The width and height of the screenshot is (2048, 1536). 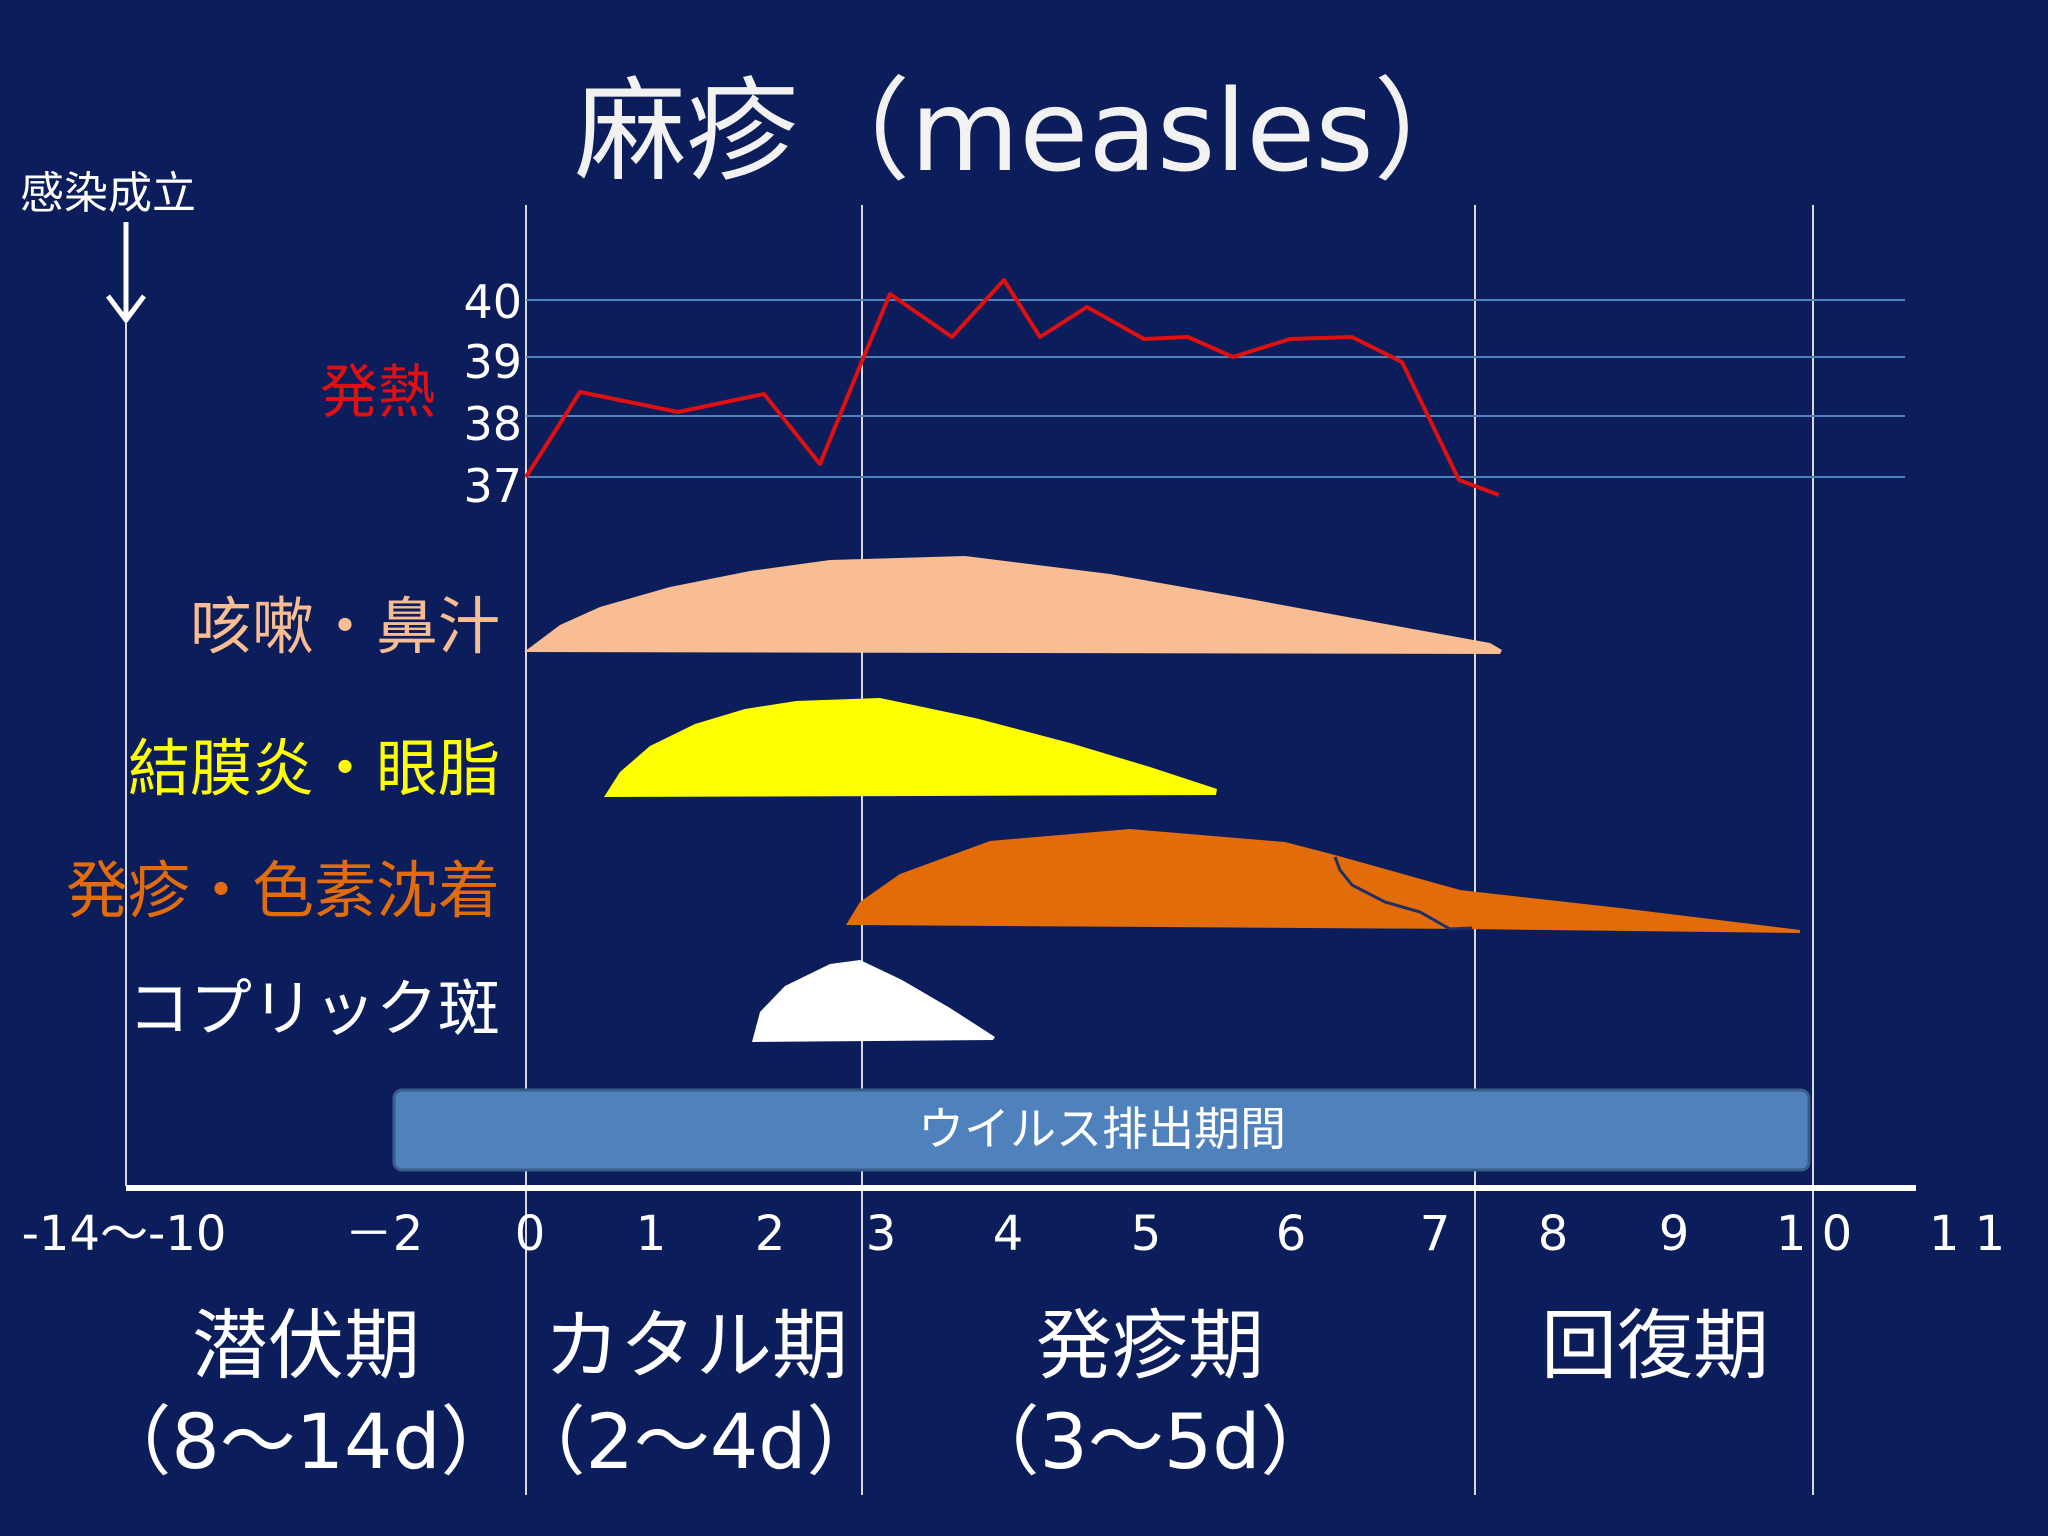 What do you see at coordinates (1029, 132) in the screenshot?
I see `page-title: 麻疹（measles）` at bounding box center [1029, 132].